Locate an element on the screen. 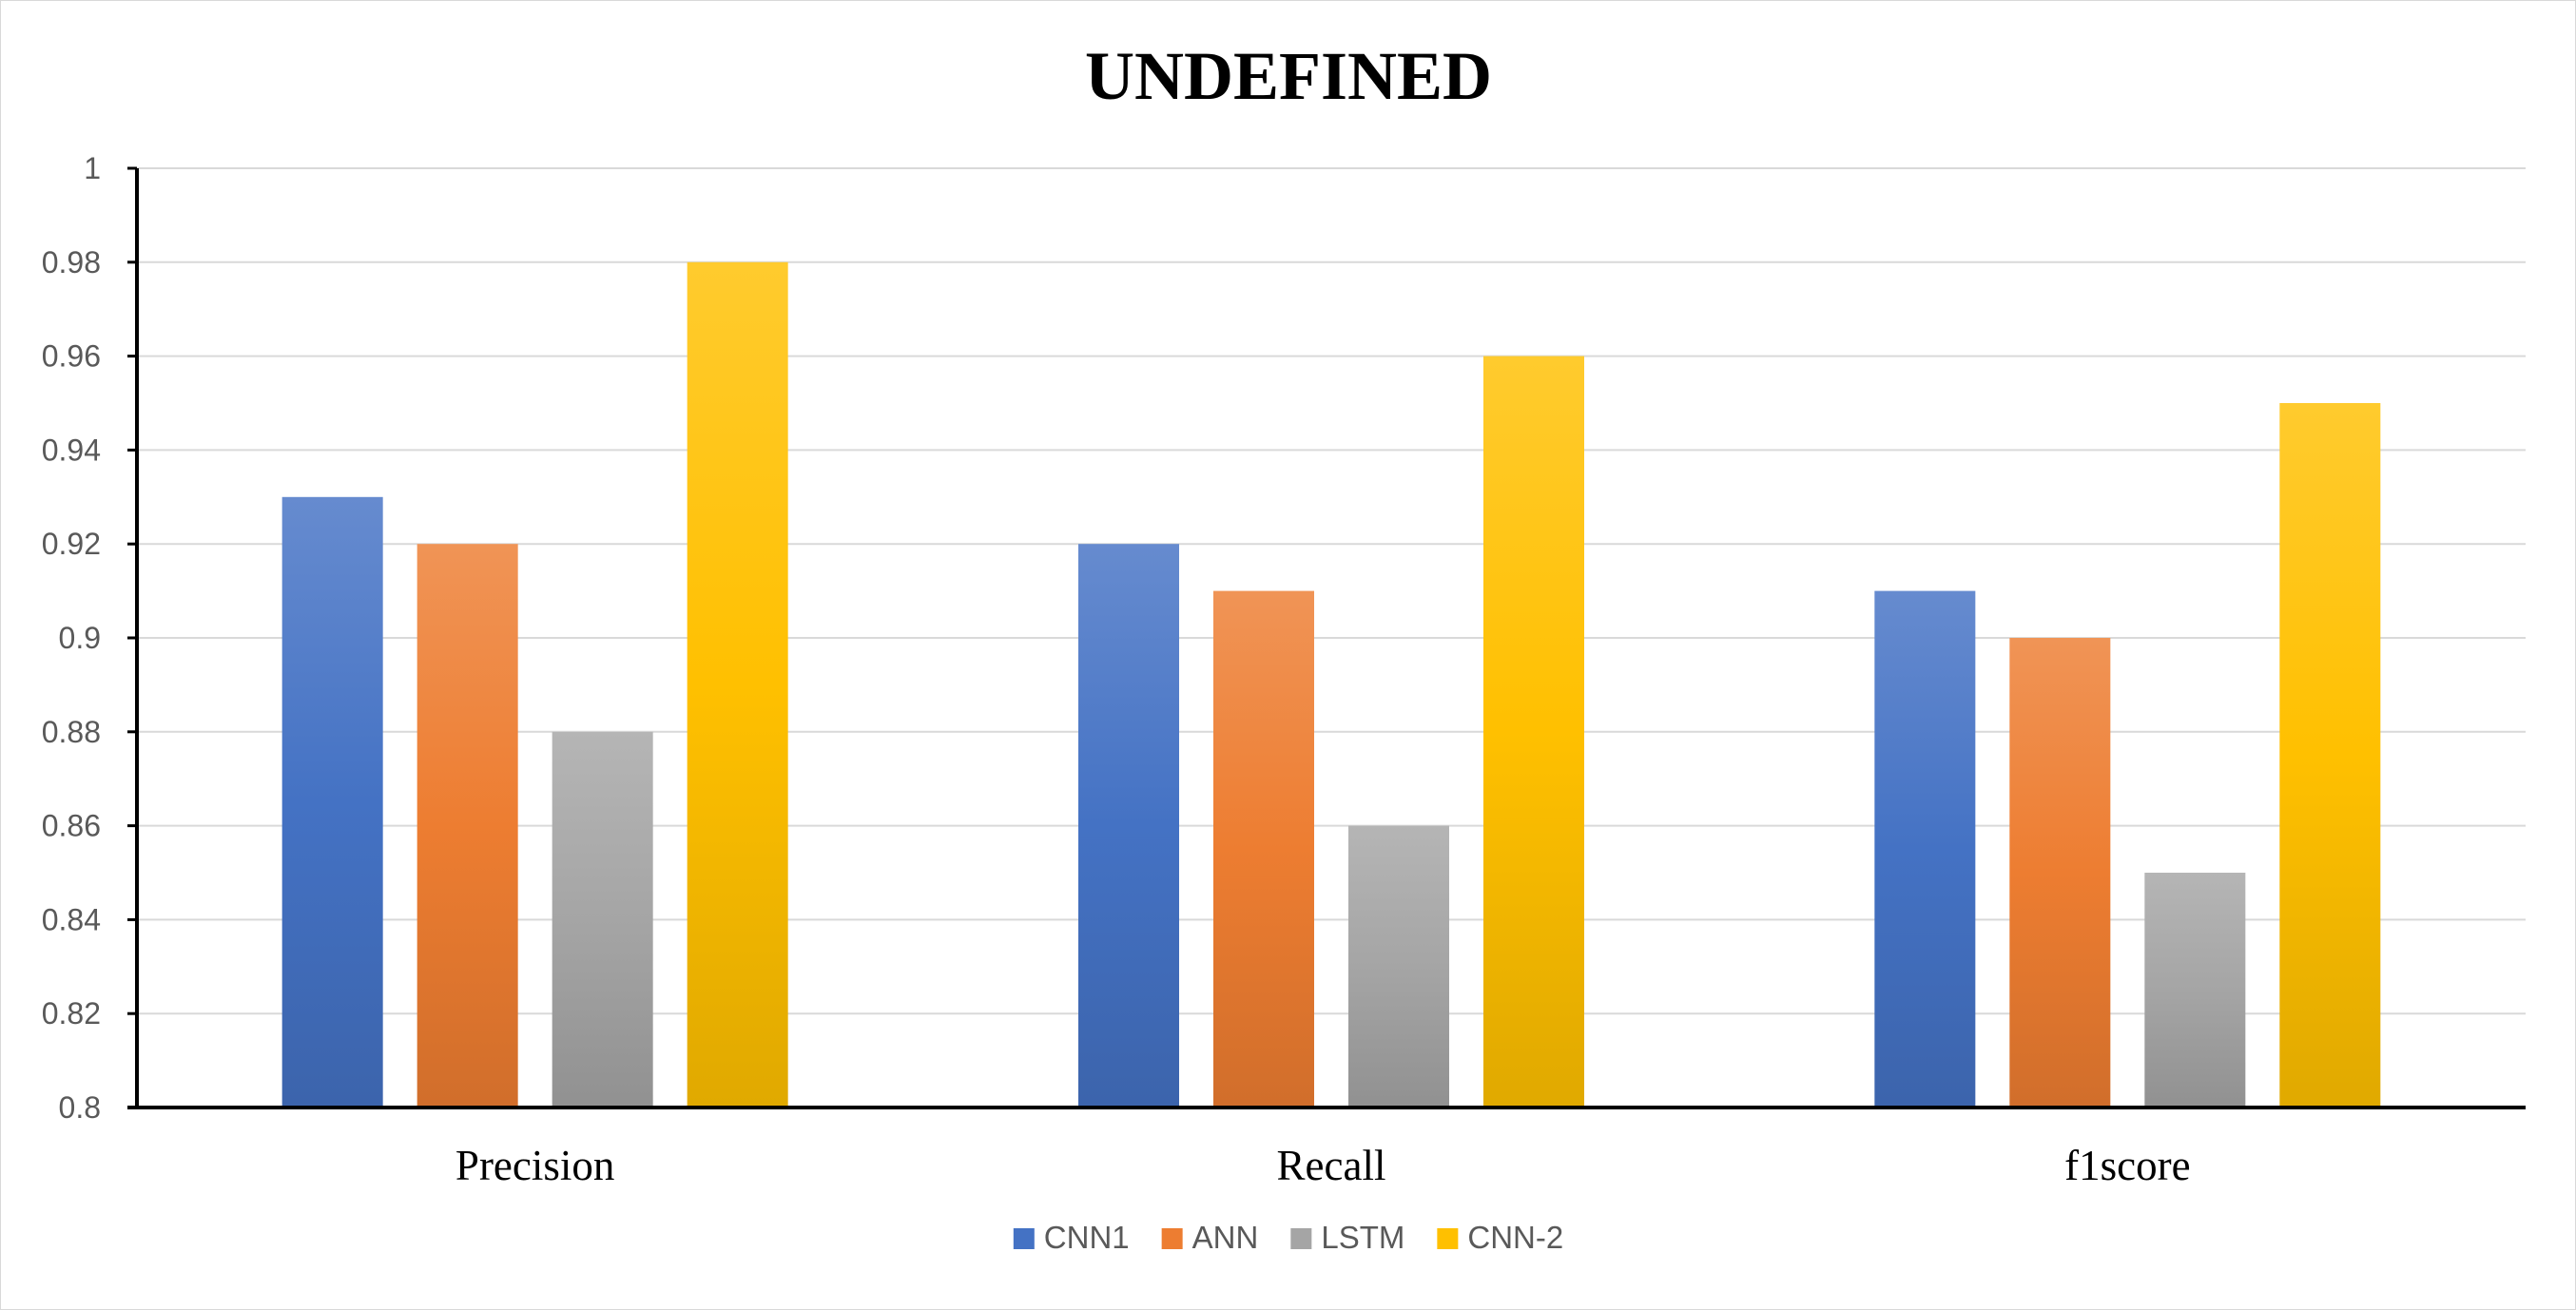 This screenshot has width=2576, height=1310. bar-ann-f1score is located at coordinates (2060, 873).